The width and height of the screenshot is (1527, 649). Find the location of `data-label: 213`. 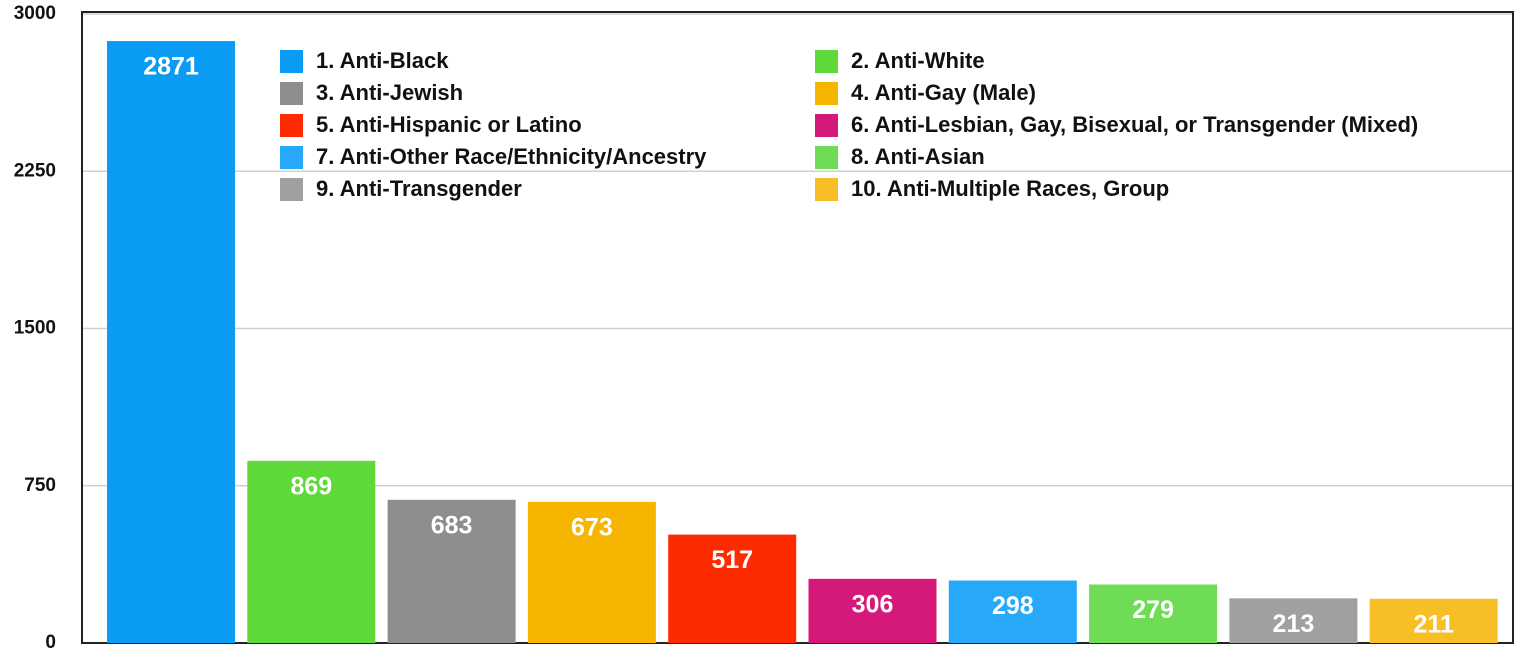

data-label: 213 is located at coordinates (1294, 624).